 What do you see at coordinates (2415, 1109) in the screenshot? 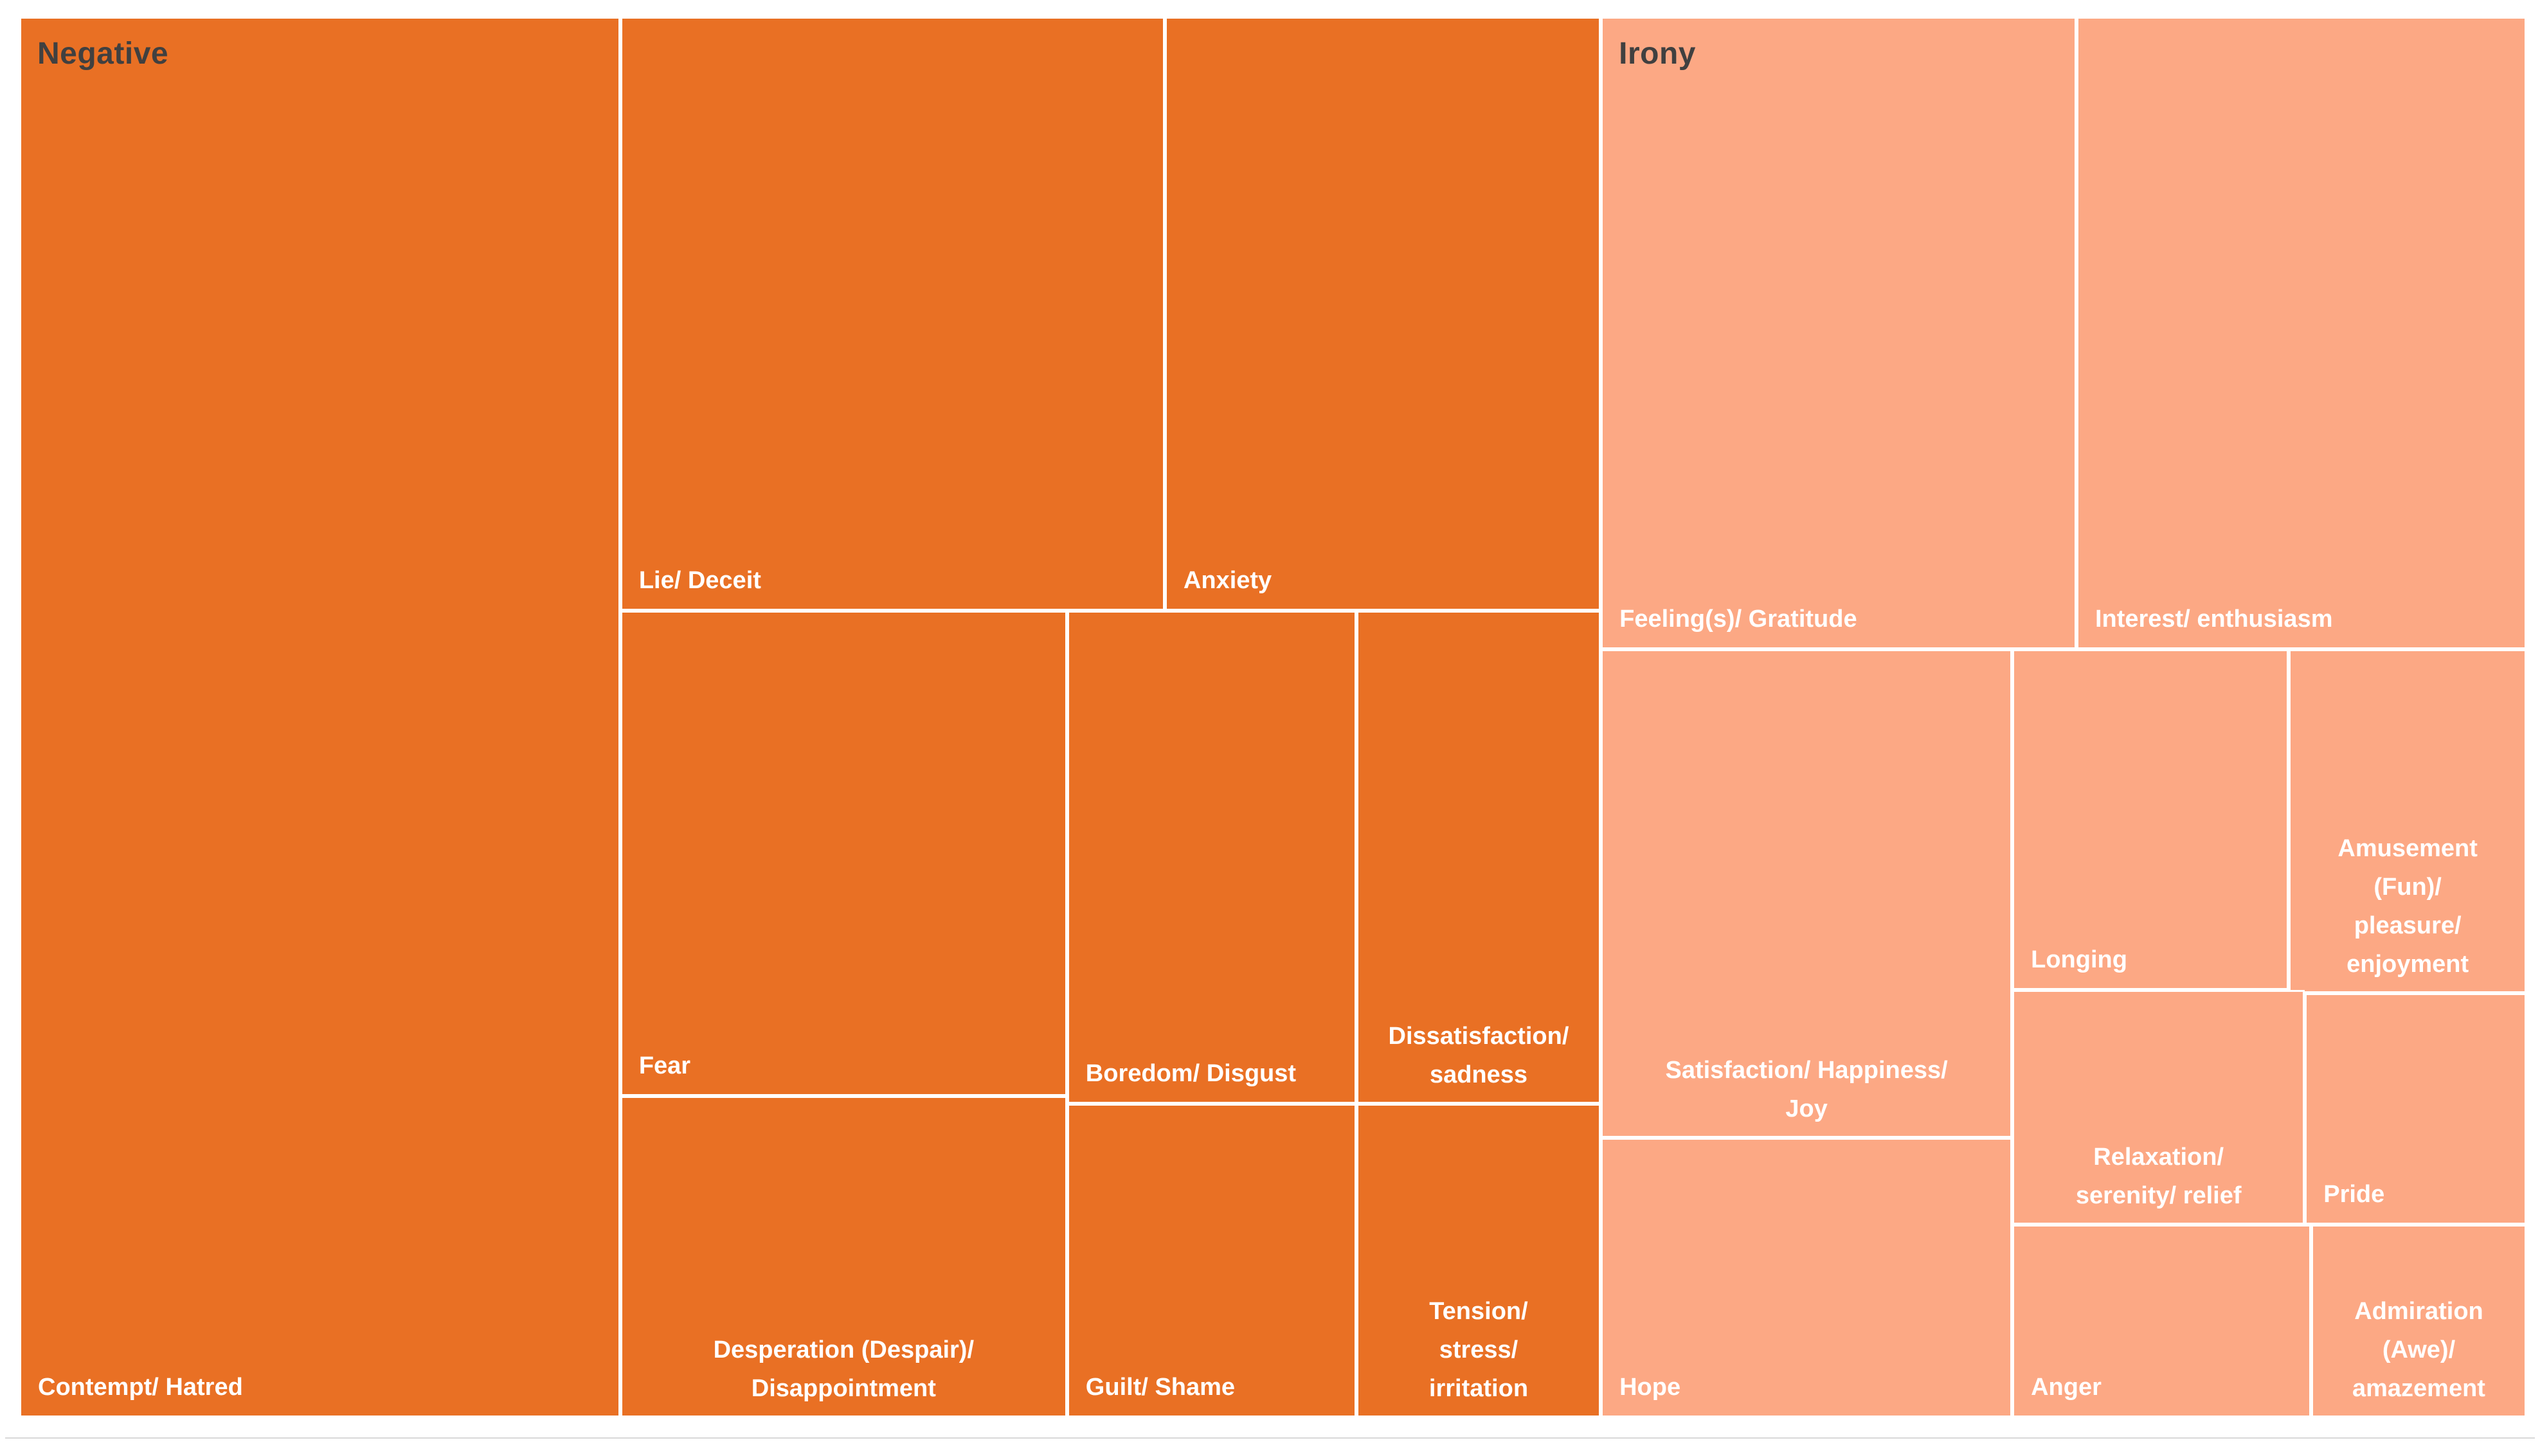
I see `treemap-cell-pride: Pride` at bounding box center [2415, 1109].